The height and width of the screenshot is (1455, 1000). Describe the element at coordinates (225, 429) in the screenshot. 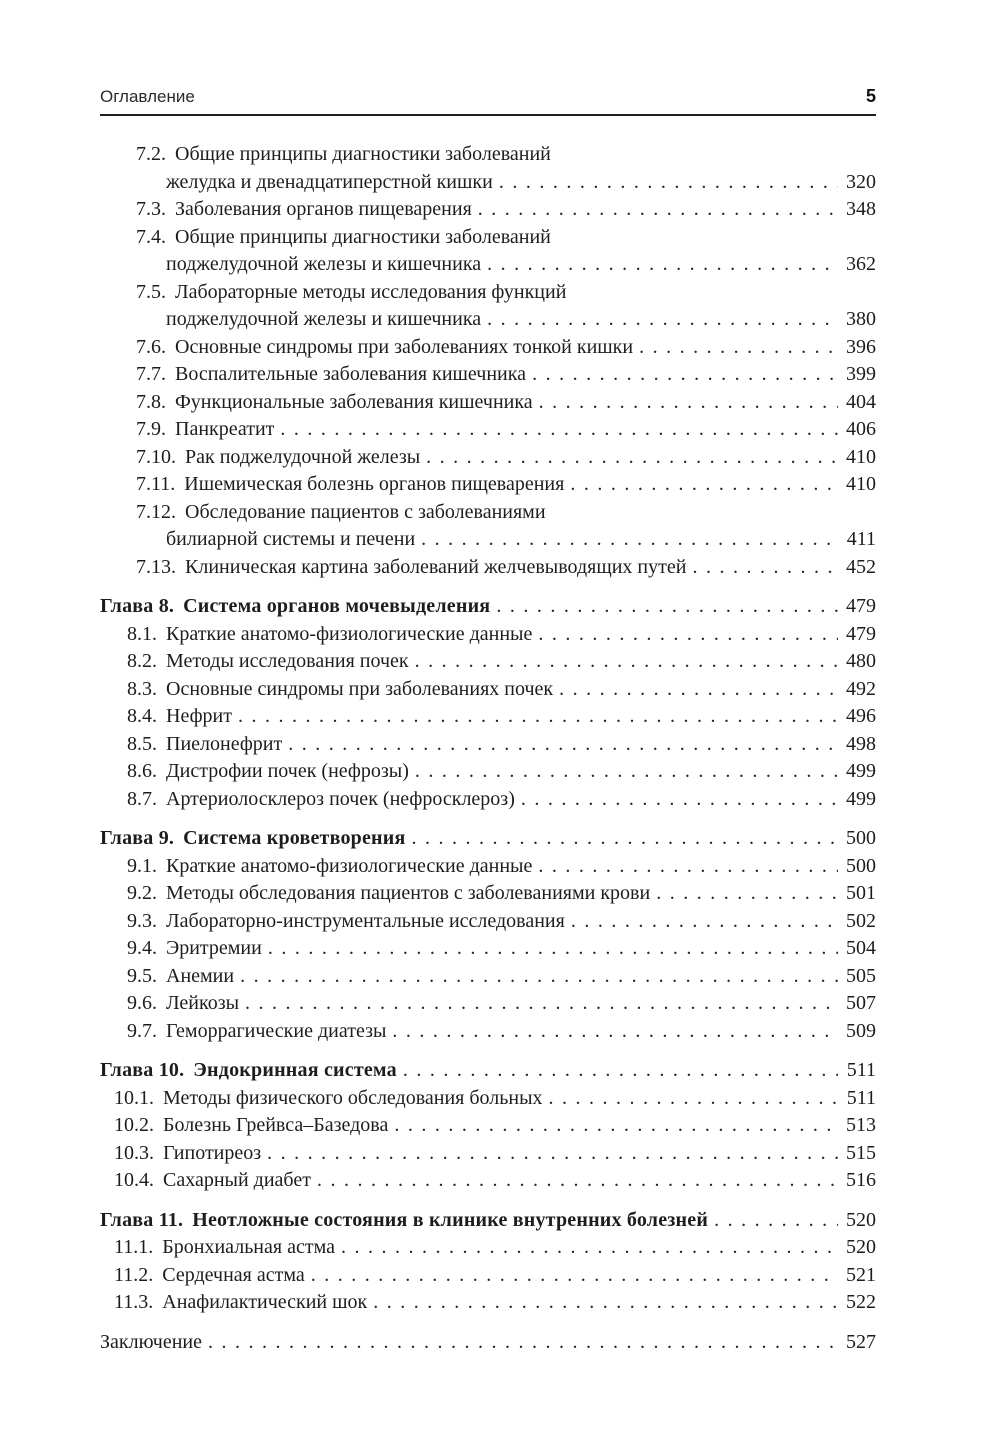

I see `entry-title: Панкреатит` at that location.